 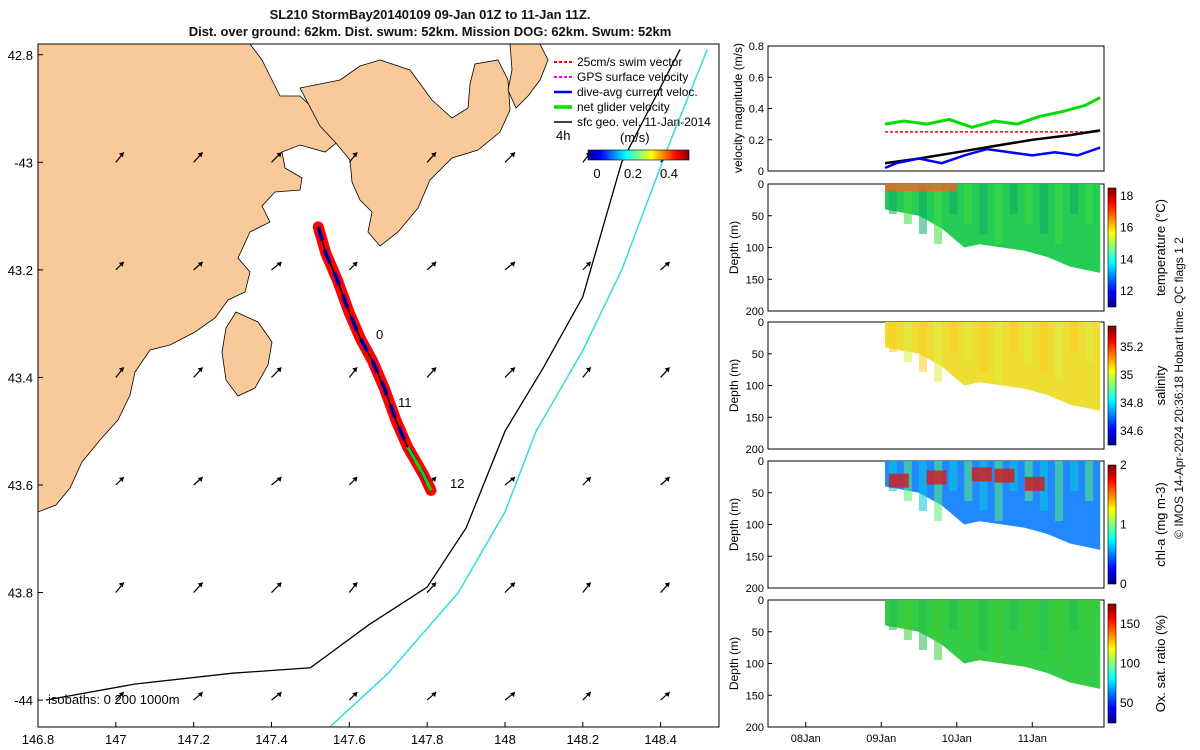 What do you see at coordinates (1160, 664) in the screenshot?
I see `colorbar-label: Ox. sat. ratio (%)` at bounding box center [1160, 664].